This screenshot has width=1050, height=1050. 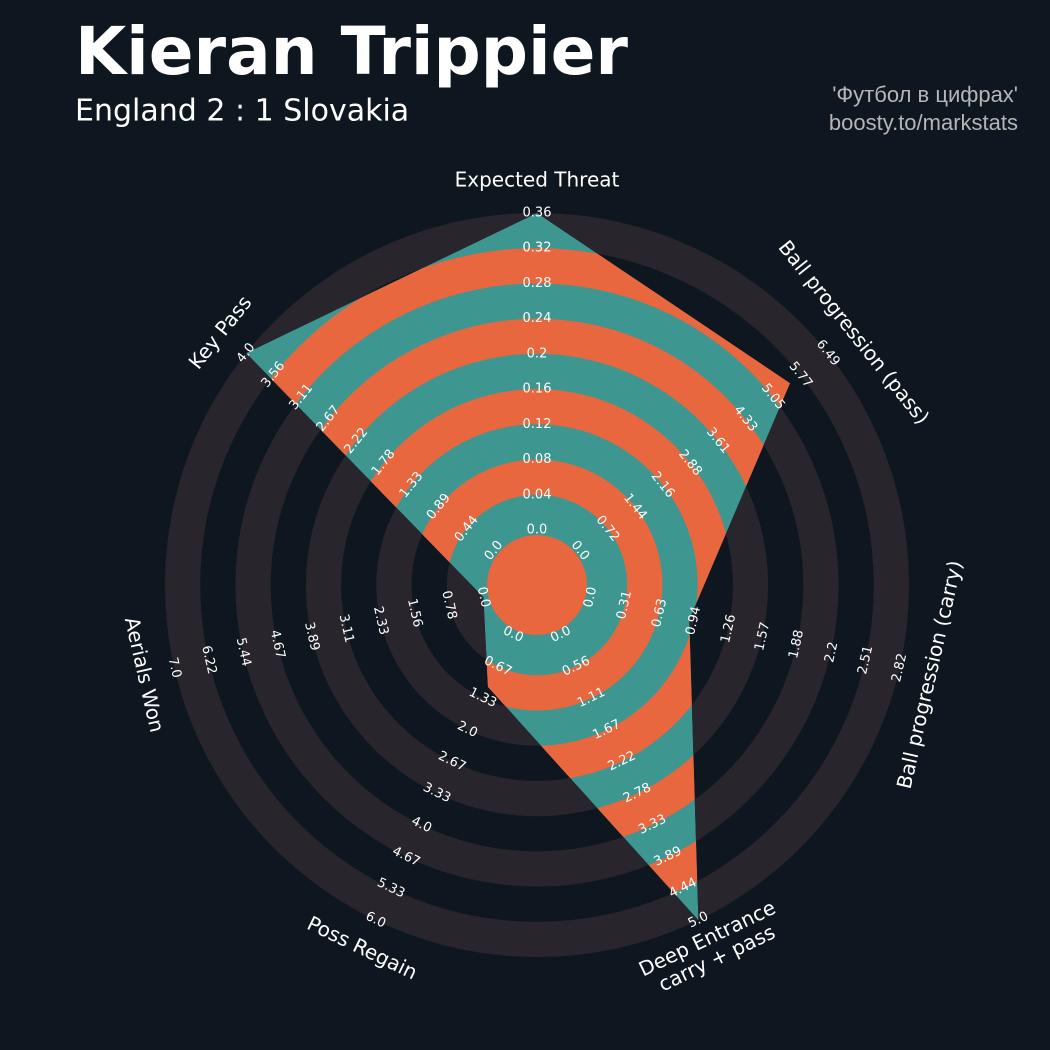 What do you see at coordinates (311, 637) in the screenshot?
I see `tick-label: 3.89` at bounding box center [311, 637].